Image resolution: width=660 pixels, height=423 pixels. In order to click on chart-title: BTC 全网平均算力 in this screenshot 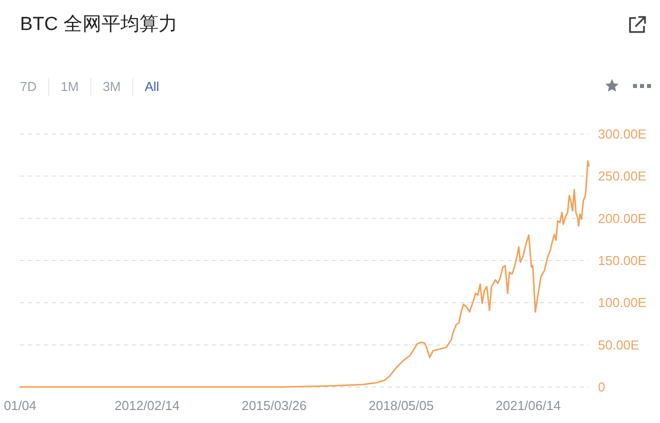, I will do `click(99, 24)`.